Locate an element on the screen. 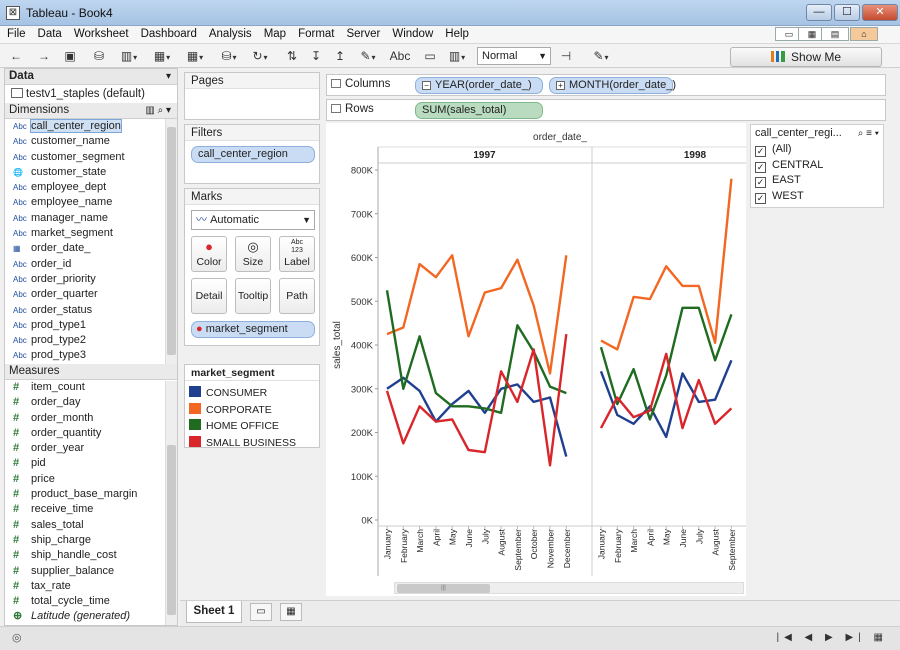 The height and width of the screenshot is (650, 900). save-icon: ▣ is located at coordinates (70, 56).